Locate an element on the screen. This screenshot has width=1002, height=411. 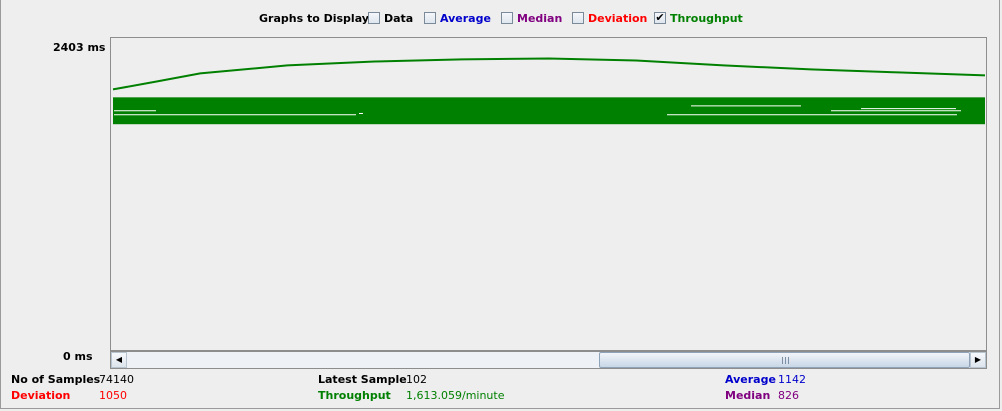
deviation-value: 1050 is located at coordinates (113, 395).